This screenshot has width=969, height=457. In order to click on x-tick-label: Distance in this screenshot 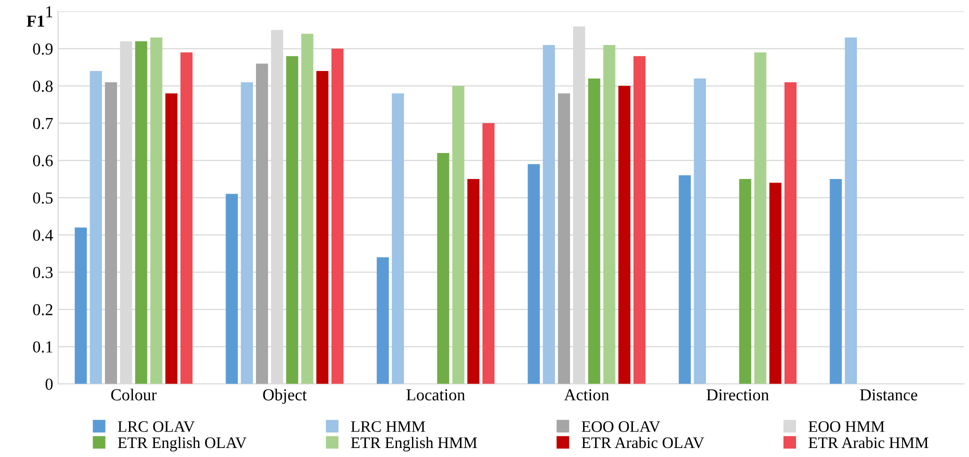, I will do `click(889, 394)`.